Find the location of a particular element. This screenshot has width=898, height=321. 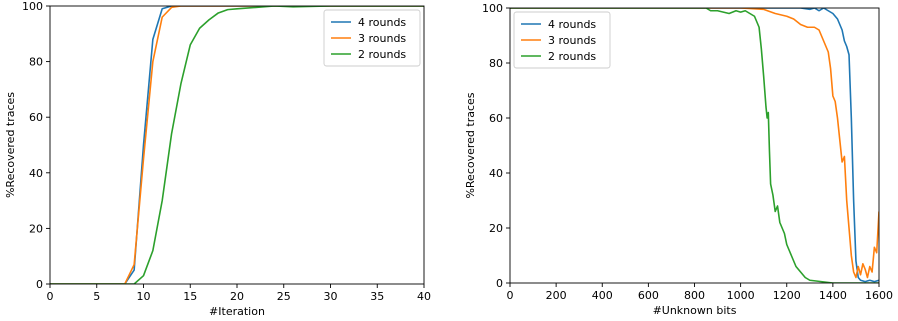

x-tick-label: 800 is located at coordinates (694, 295).